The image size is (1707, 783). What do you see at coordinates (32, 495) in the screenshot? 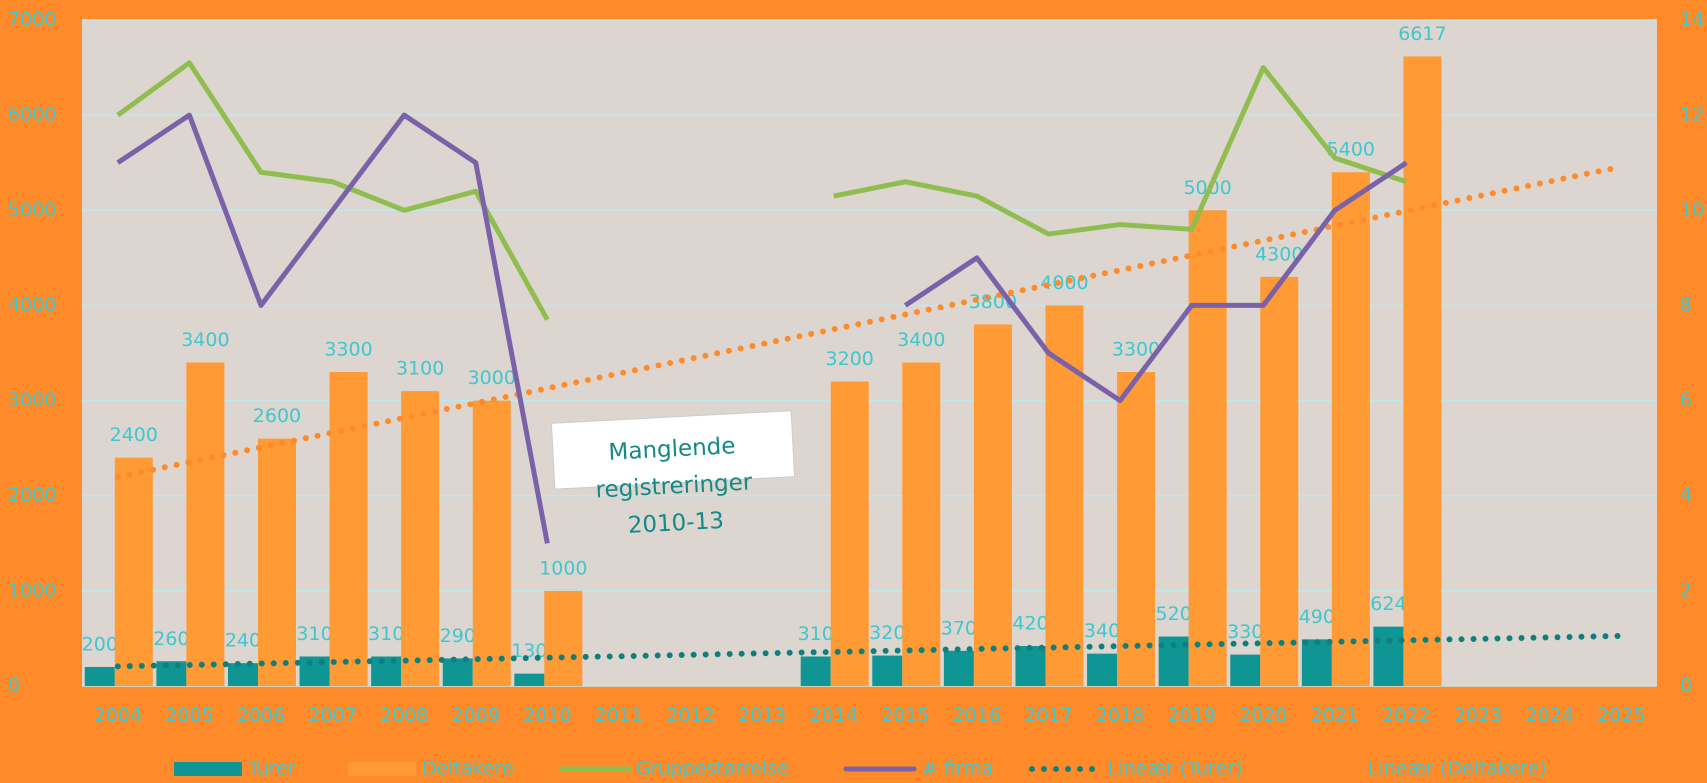
I see `y-tick-label: 2000` at bounding box center [32, 495].